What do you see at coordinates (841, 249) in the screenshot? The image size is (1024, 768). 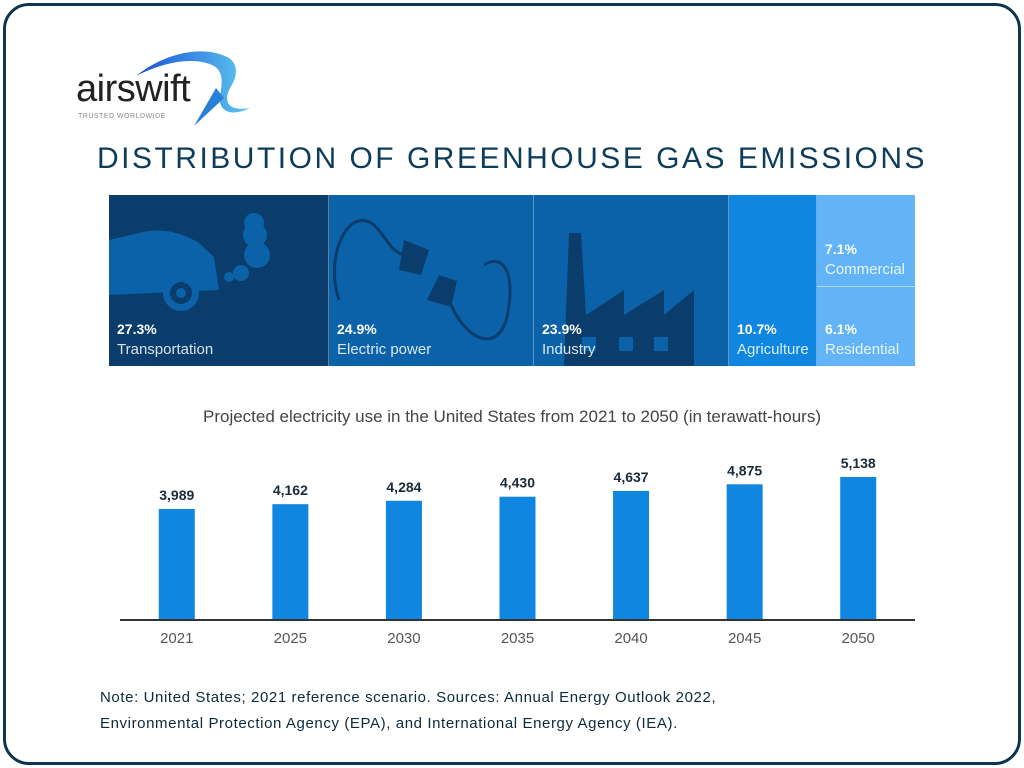 I see `percent: 7.1%` at bounding box center [841, 249].